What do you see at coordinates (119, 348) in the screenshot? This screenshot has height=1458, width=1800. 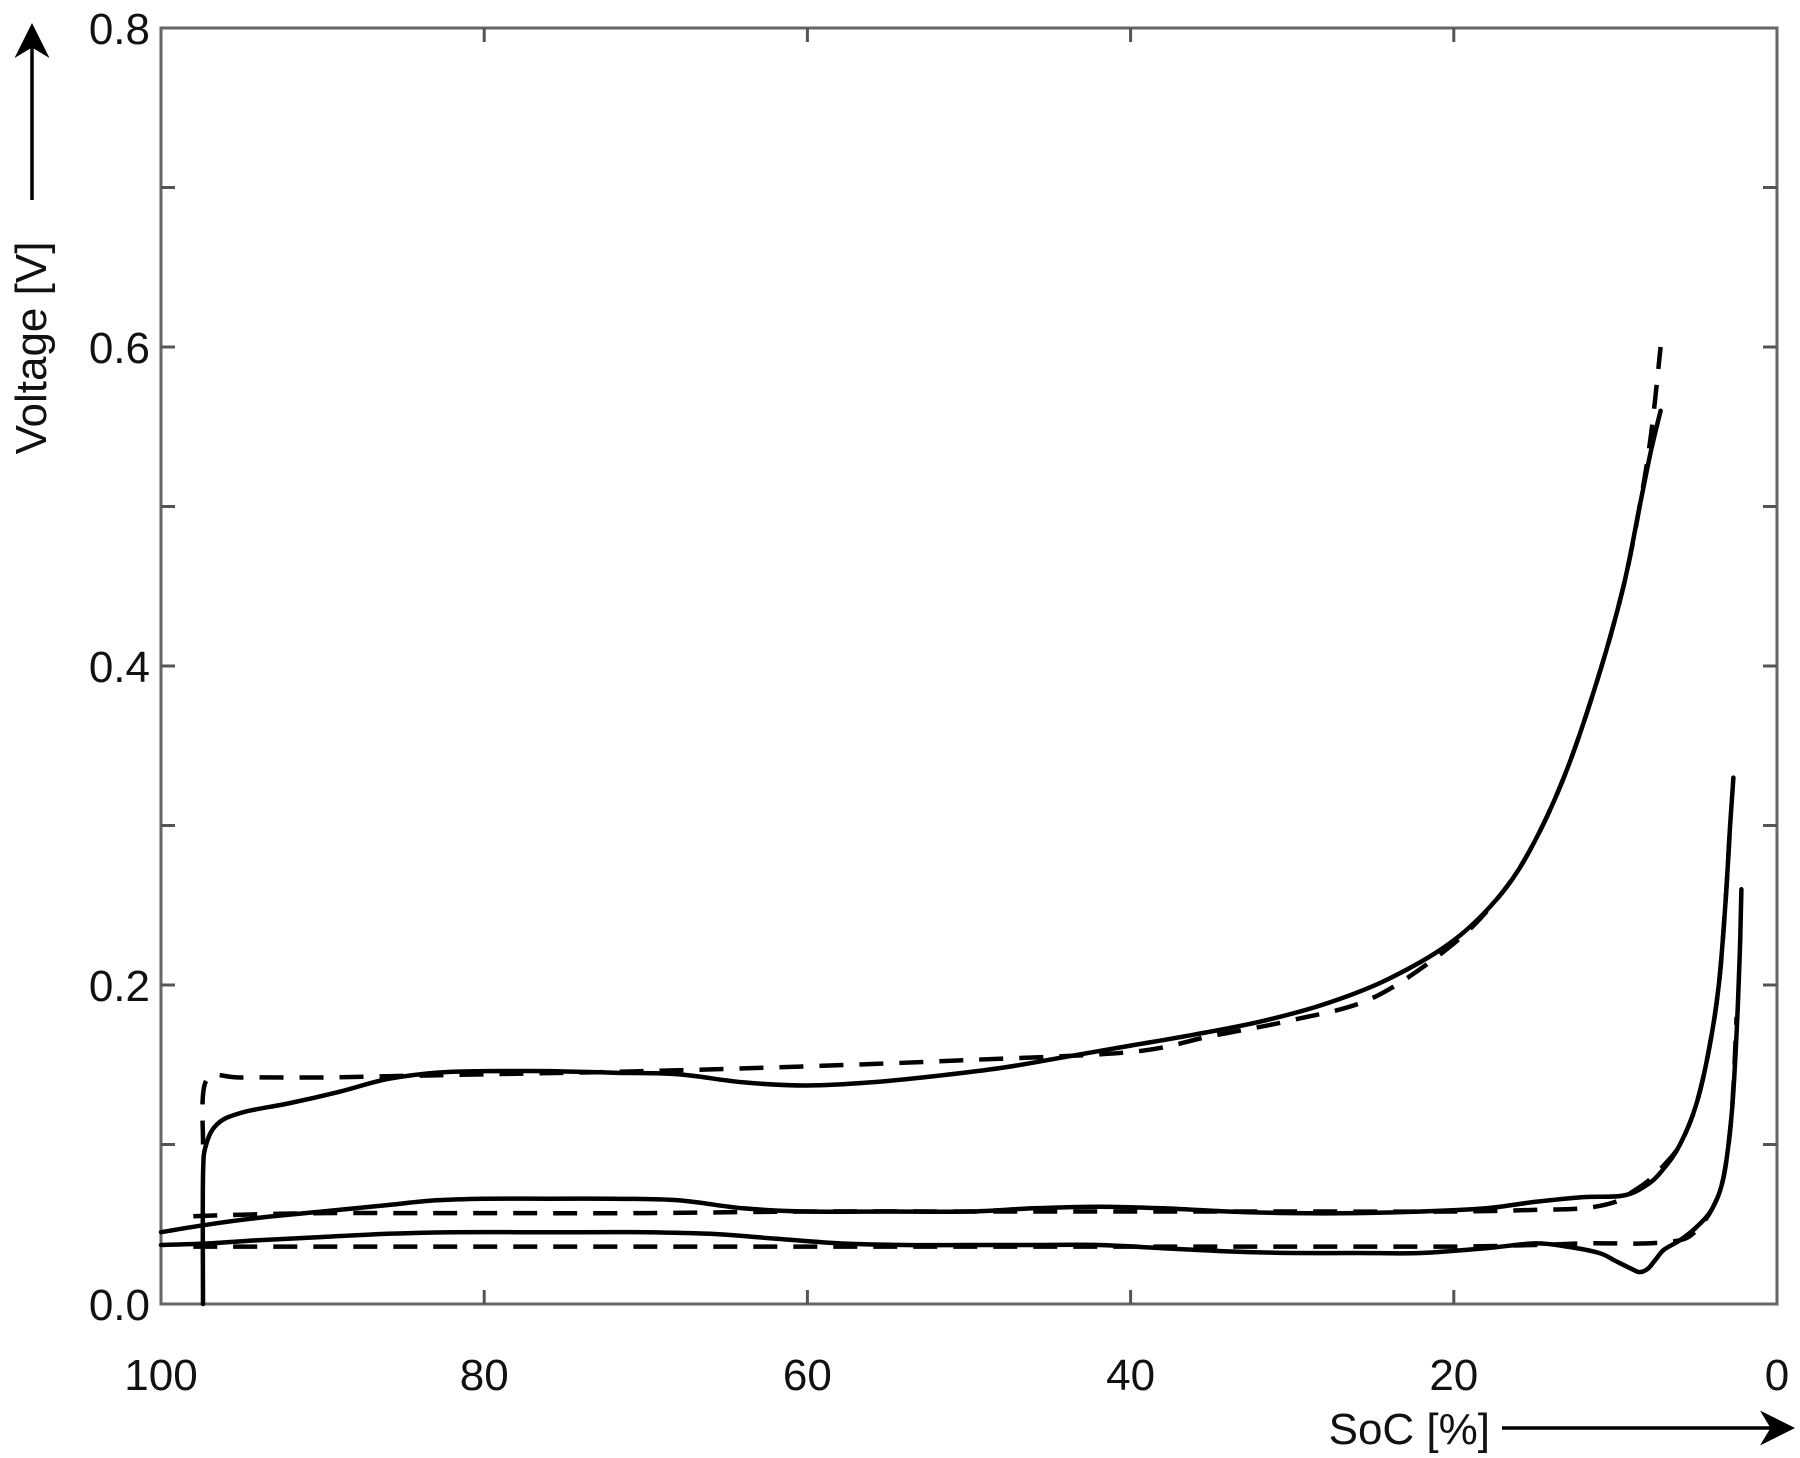 I see `y-tick-label: 0.6` at bounding box center [119, 348].